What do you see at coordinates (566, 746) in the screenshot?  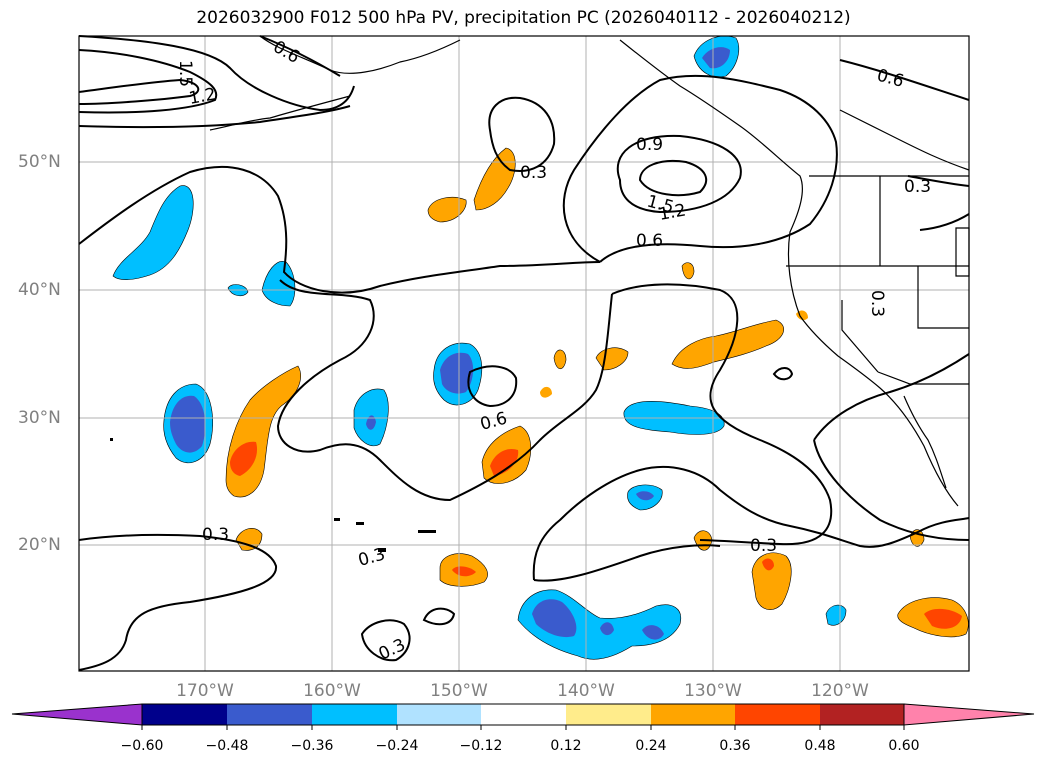 I see `colorbar-tick-label: 0.12` at bounding box center [566, 746].